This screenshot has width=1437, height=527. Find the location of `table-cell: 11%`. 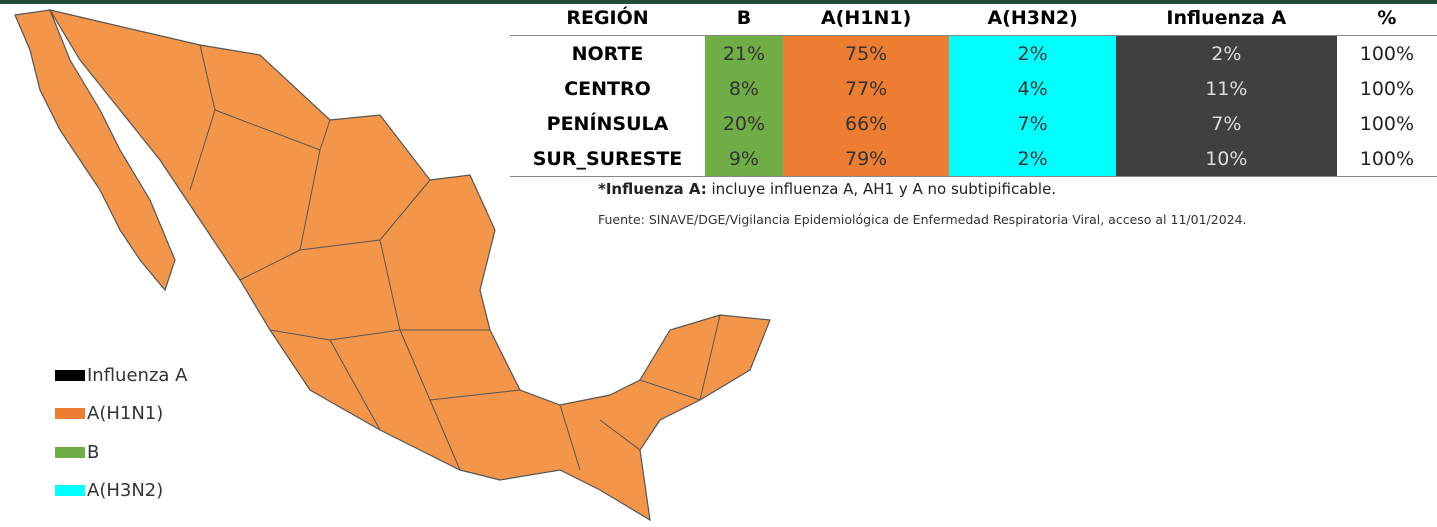

table-cell: 11% is located at coordinates (1226, 88).